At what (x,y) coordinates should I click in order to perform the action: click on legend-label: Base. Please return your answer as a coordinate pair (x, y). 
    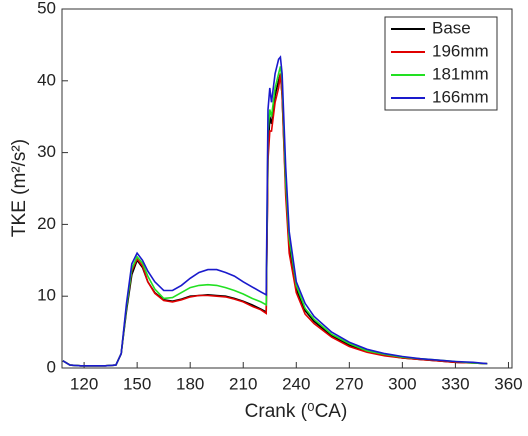
    Looking at the image, I should click on (451, 27).